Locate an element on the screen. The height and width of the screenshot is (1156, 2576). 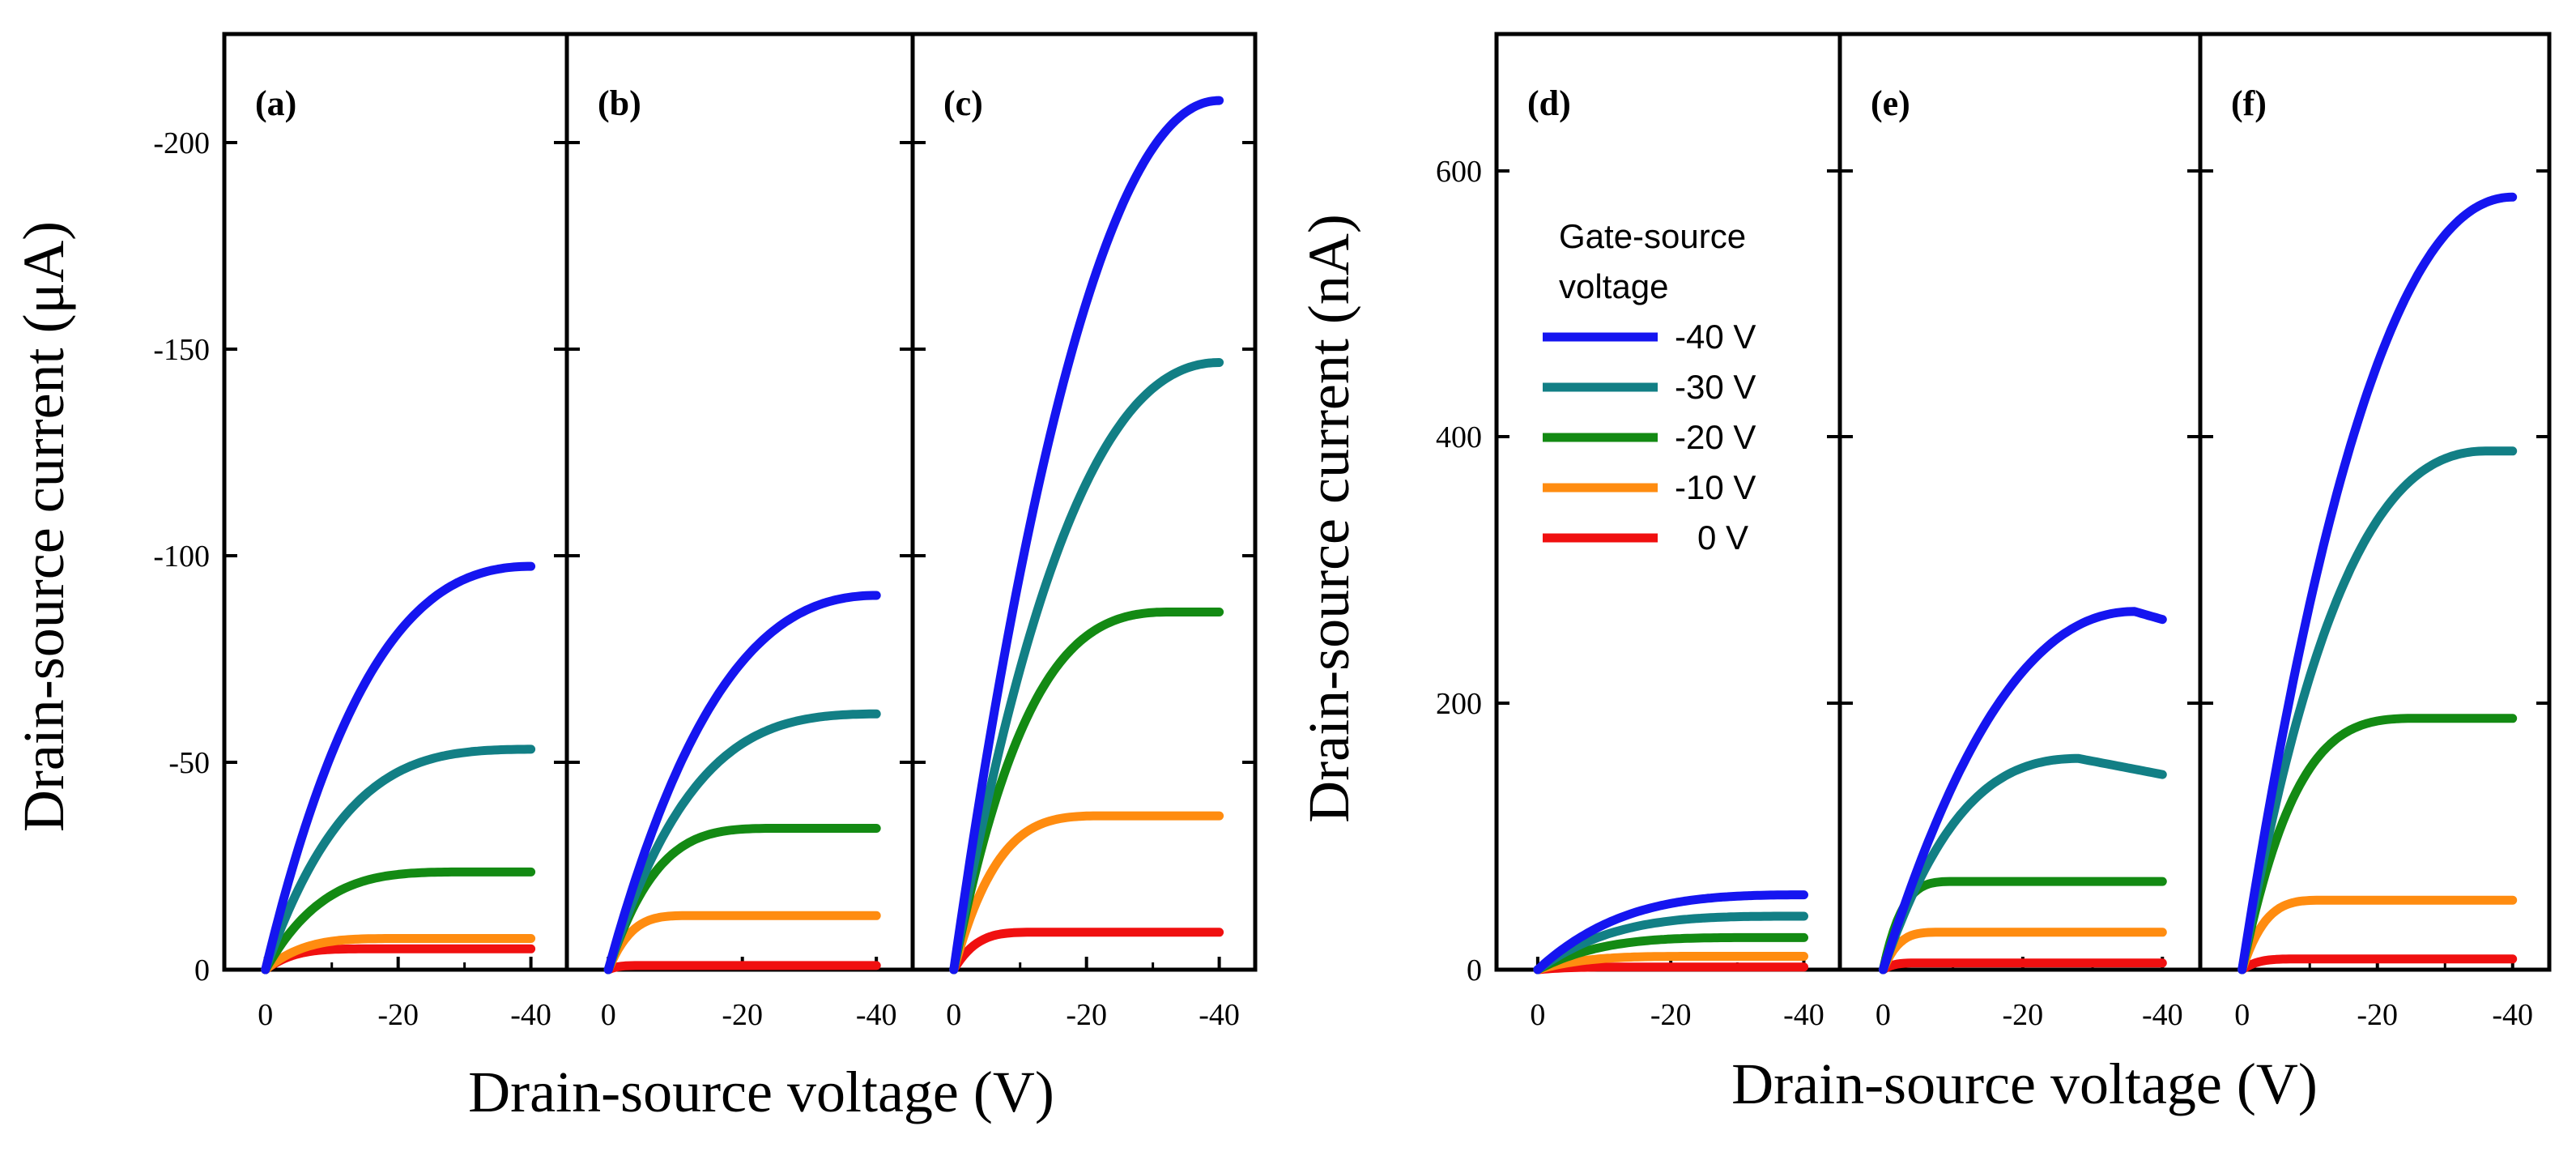
series-line-c-n10V is located at coordinates (1086, 893).